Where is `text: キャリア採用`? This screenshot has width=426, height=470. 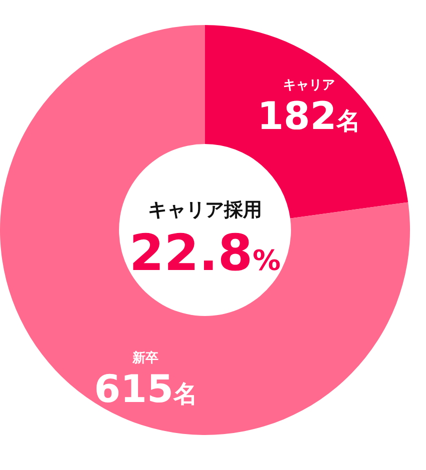
text: キャリア採用 is located at coordinates (205, 210).